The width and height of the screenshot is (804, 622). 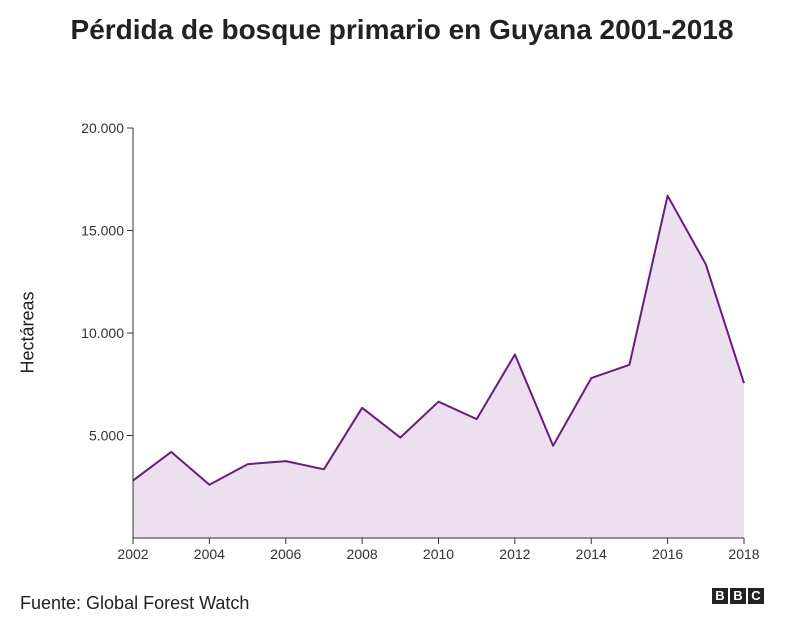 What do you see at coordinates (102, 128) in the screenshot?
I see `y-tick-label: 20.000` at bounding box center [102, 128].